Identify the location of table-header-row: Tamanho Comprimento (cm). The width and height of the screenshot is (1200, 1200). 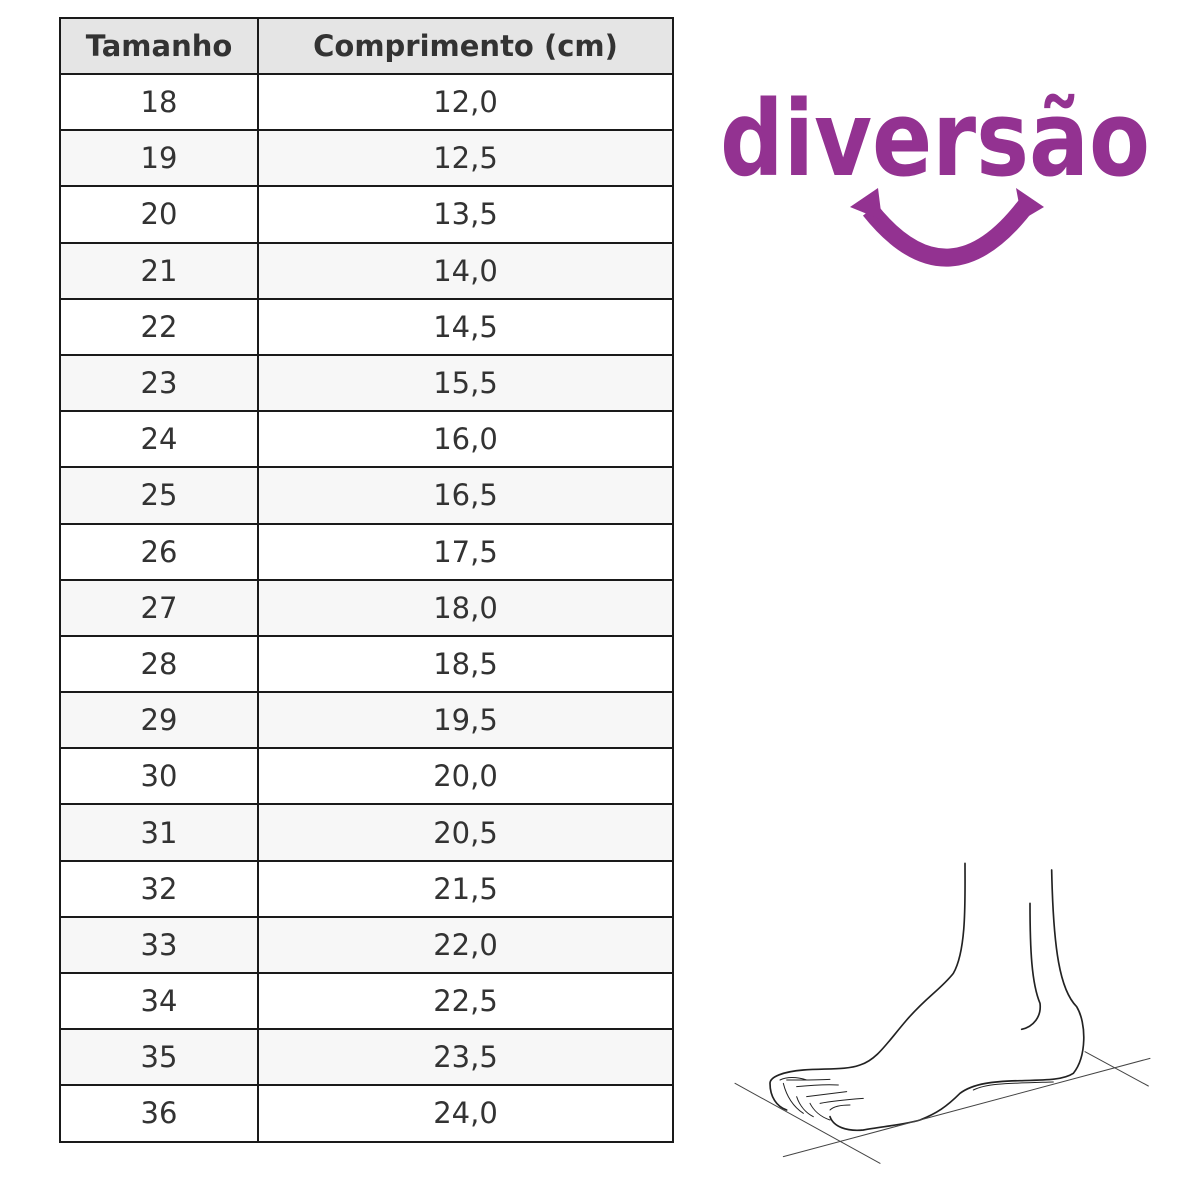
(366, 46).